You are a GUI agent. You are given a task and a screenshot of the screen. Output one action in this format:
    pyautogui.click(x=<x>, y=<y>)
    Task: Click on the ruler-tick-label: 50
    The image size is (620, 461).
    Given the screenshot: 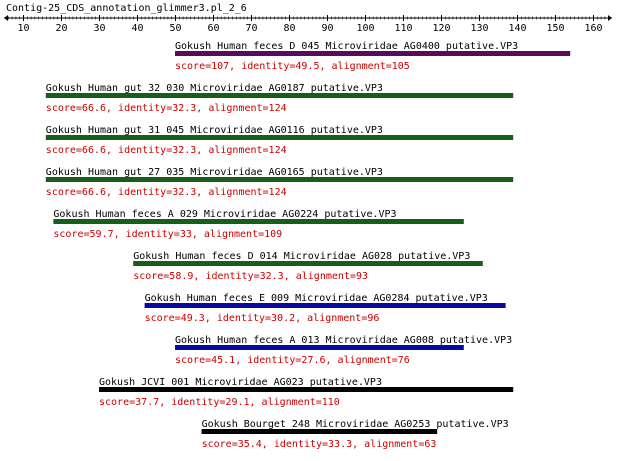 What is the action you would take?
    pyautogui.click(x=175, y=28)
    